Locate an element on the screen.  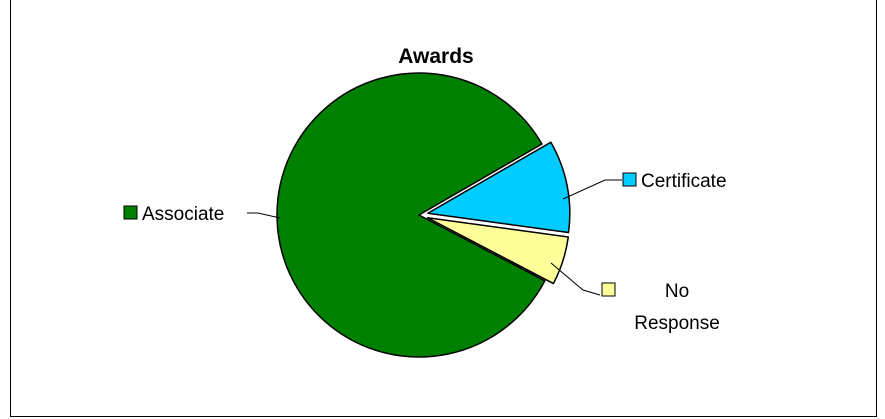
slice-label-certificate: Certificate is located at coordinates (684, 181).